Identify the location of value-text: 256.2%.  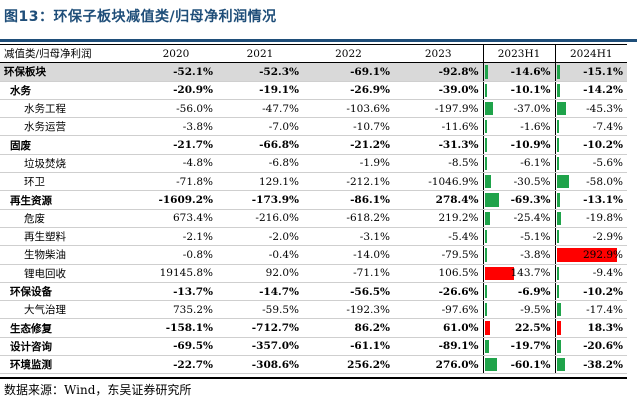
(368, 364).